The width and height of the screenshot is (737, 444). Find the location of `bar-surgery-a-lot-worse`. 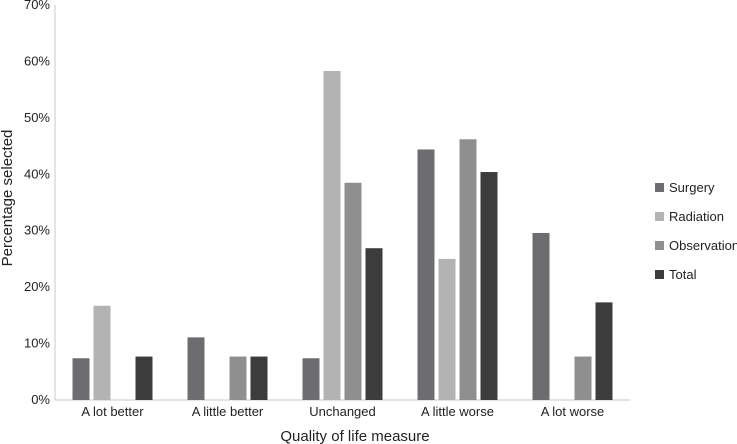

bar-surgery-a-lot-worse is located at coordinates (541, 316).